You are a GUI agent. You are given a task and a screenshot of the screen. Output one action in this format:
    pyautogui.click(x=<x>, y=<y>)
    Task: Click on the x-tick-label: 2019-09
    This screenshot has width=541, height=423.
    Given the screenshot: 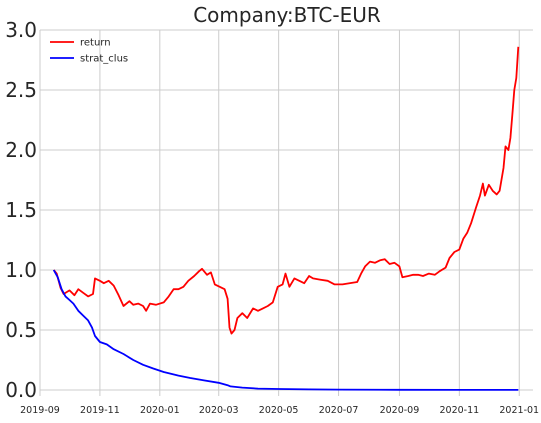 What is the action you would take?
    pyautogui.click(x=40, y=410)
    